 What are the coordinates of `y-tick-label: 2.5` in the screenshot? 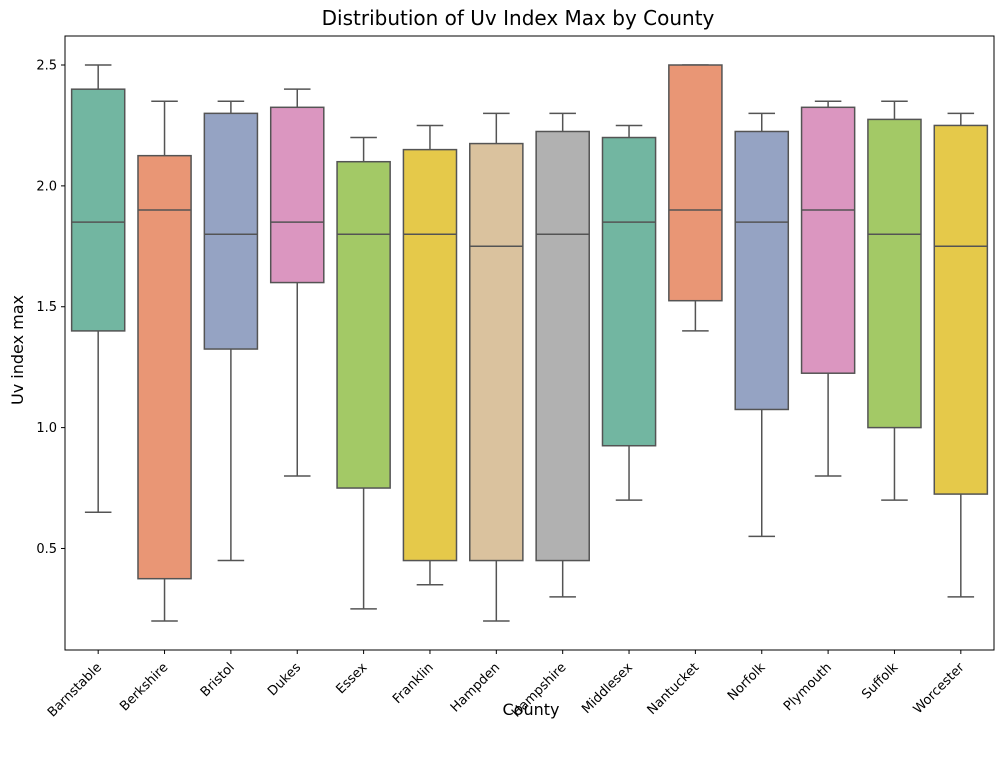 It's located at (46, 66).